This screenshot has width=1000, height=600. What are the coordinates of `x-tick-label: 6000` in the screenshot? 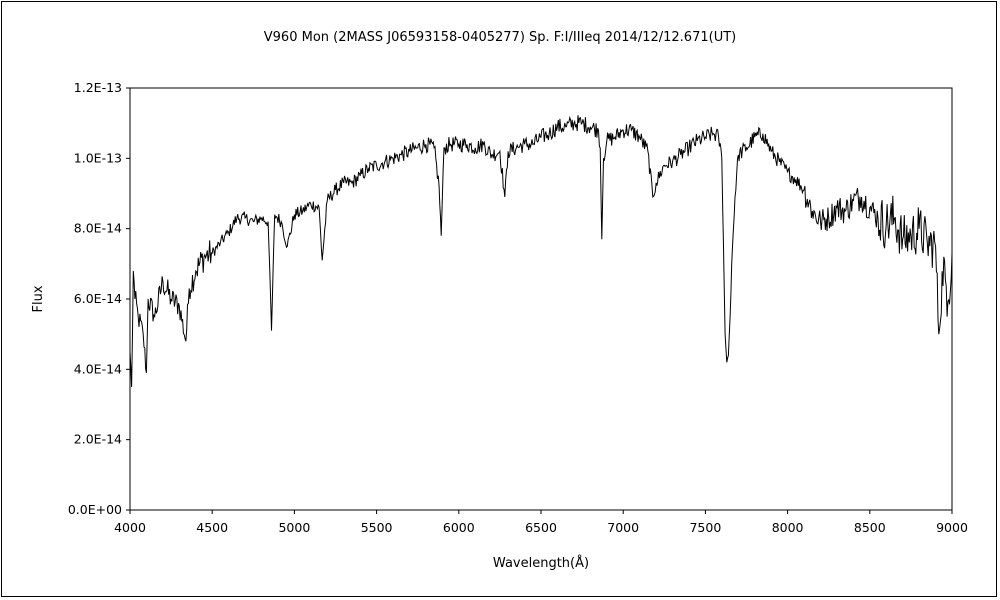 It's located at (459, 527).